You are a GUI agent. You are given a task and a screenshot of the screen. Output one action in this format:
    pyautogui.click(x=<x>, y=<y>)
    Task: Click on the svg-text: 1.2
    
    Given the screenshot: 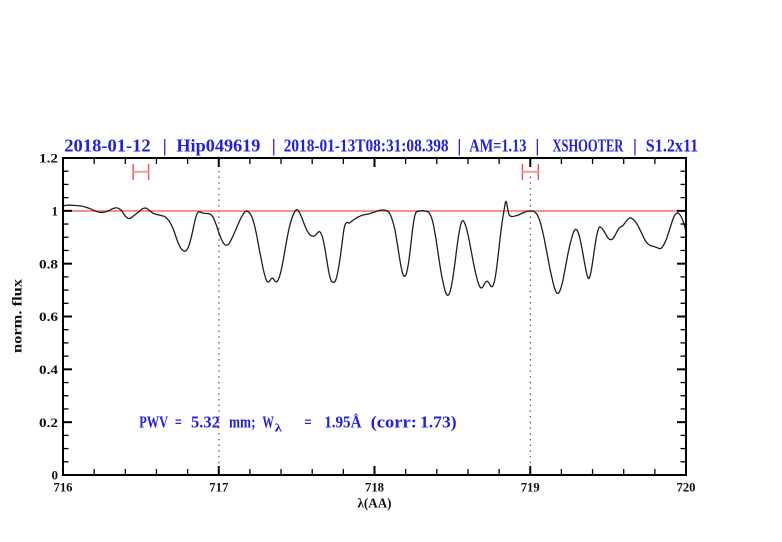 What is the action you would take?
    pyautogui.click(x=48, y=158)
    